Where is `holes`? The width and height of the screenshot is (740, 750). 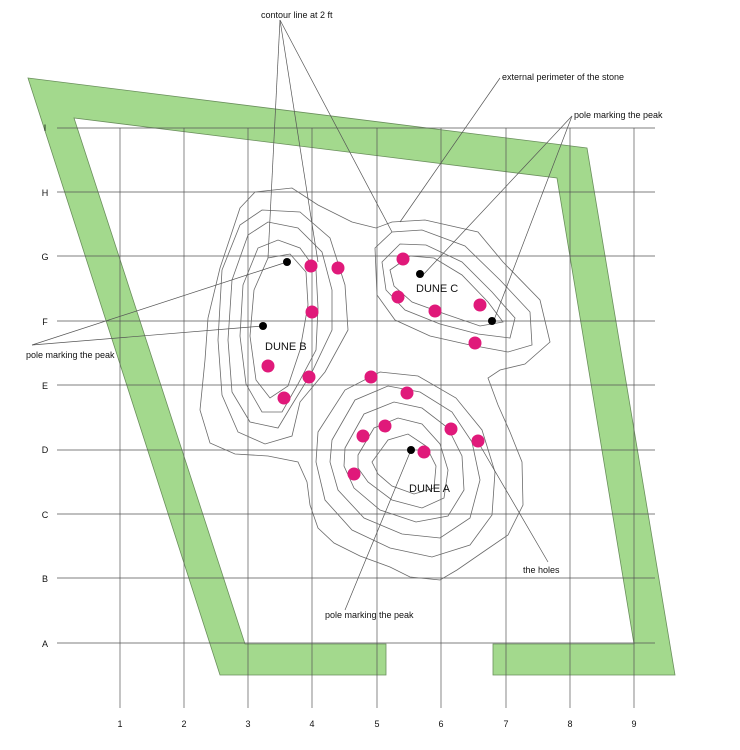
holes is located at coordinates (374, 366).